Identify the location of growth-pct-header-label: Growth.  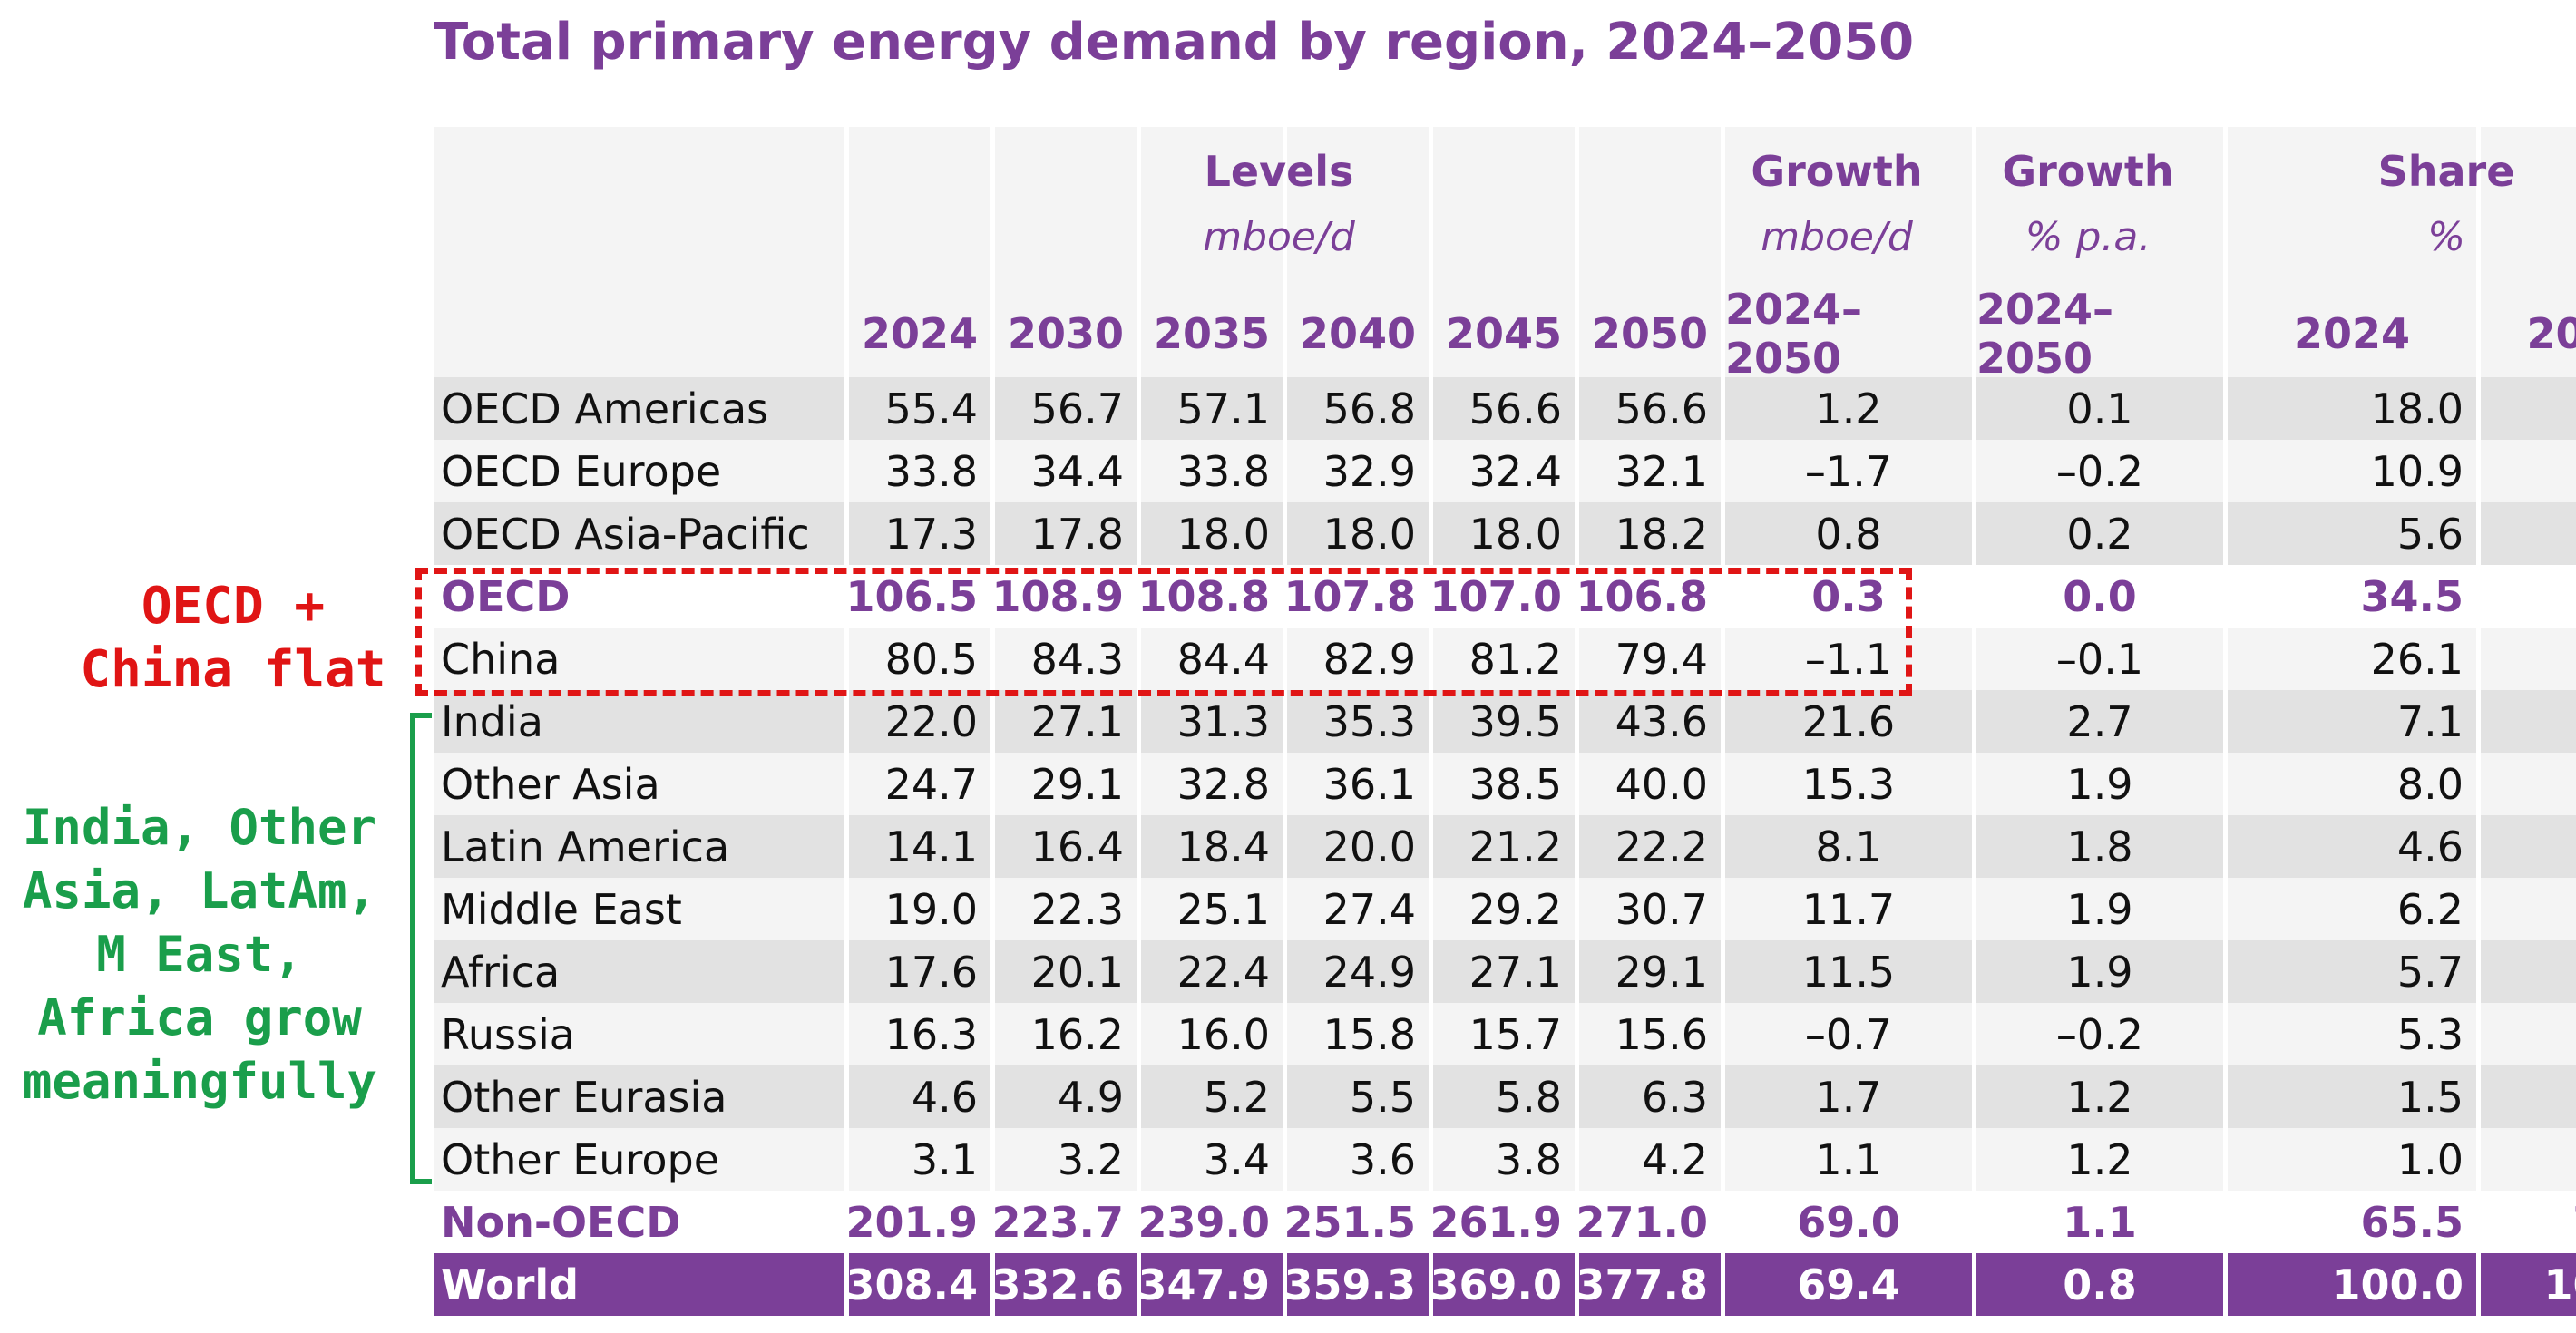
(2088, 171).